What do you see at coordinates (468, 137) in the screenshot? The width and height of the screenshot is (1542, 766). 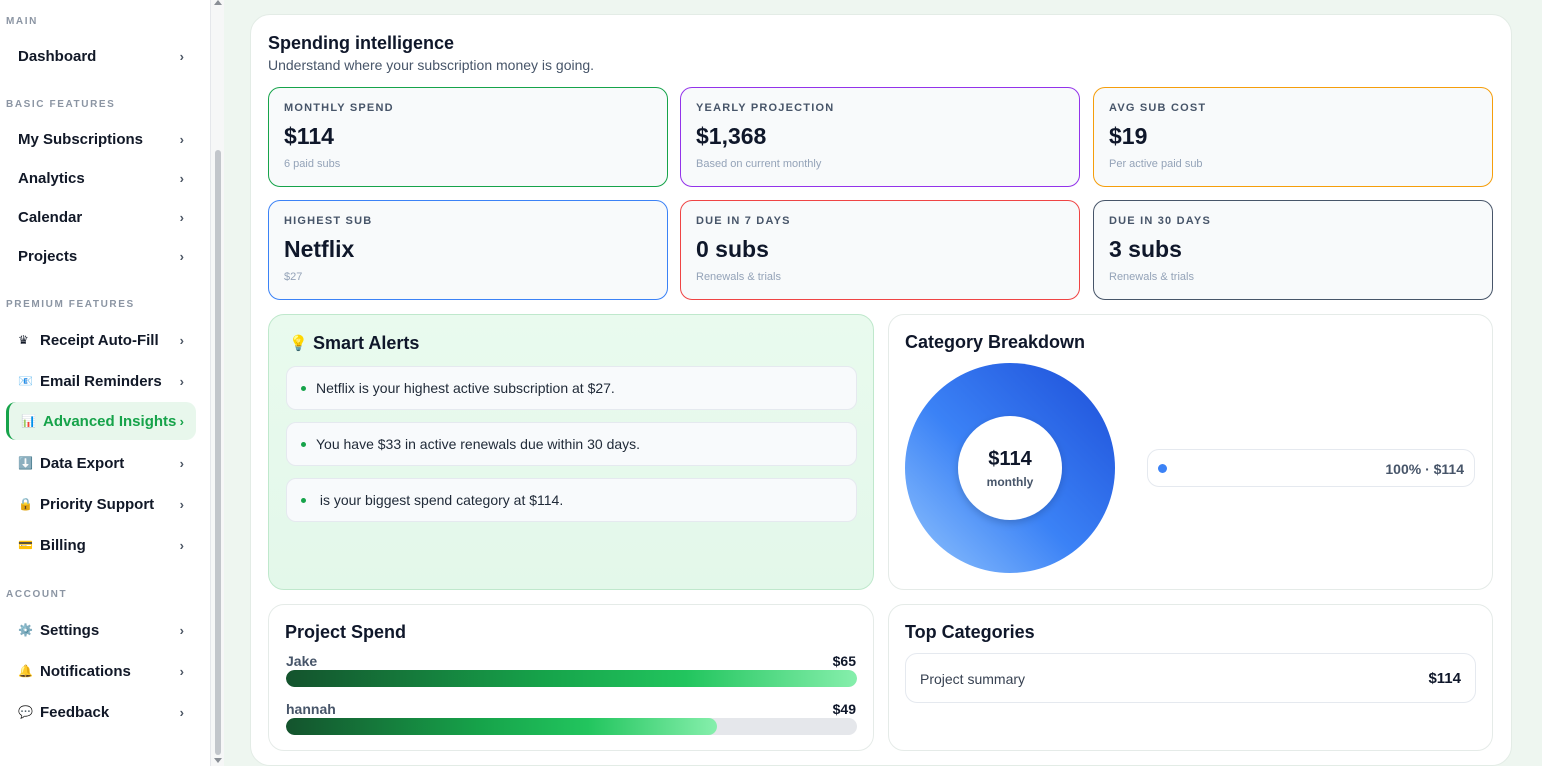 I see `stat-monthly-spend: MONTHLY SPEND $114 6 paid subs` at bounding box center [468, 137].